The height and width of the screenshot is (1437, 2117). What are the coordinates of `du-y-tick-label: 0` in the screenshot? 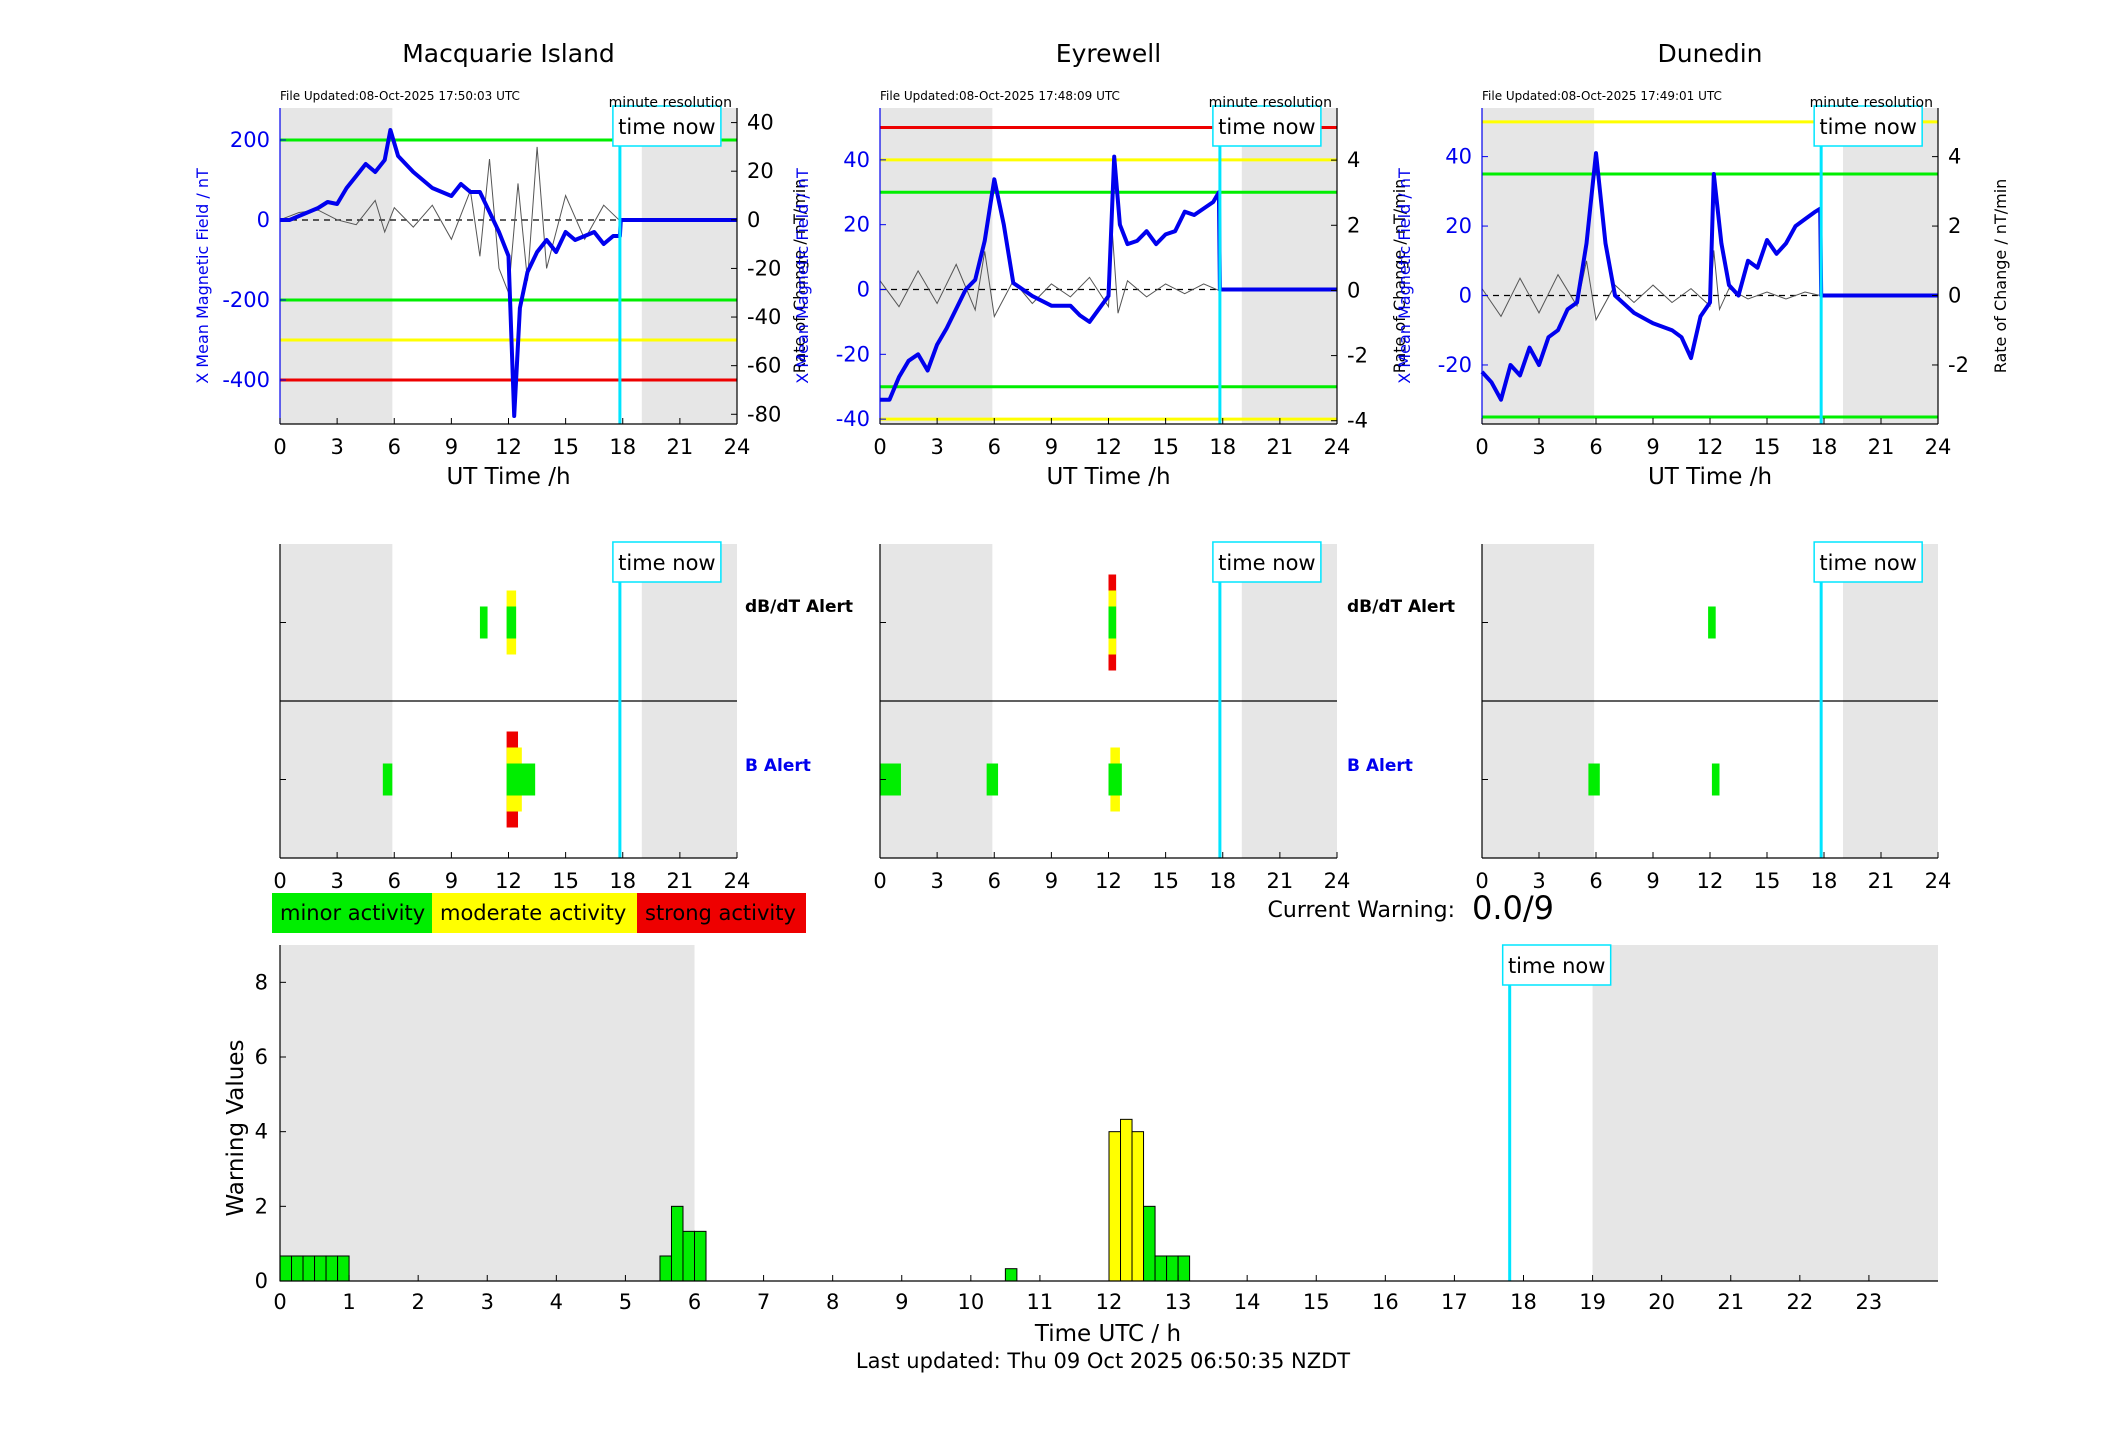 It's located at (1465, 296).